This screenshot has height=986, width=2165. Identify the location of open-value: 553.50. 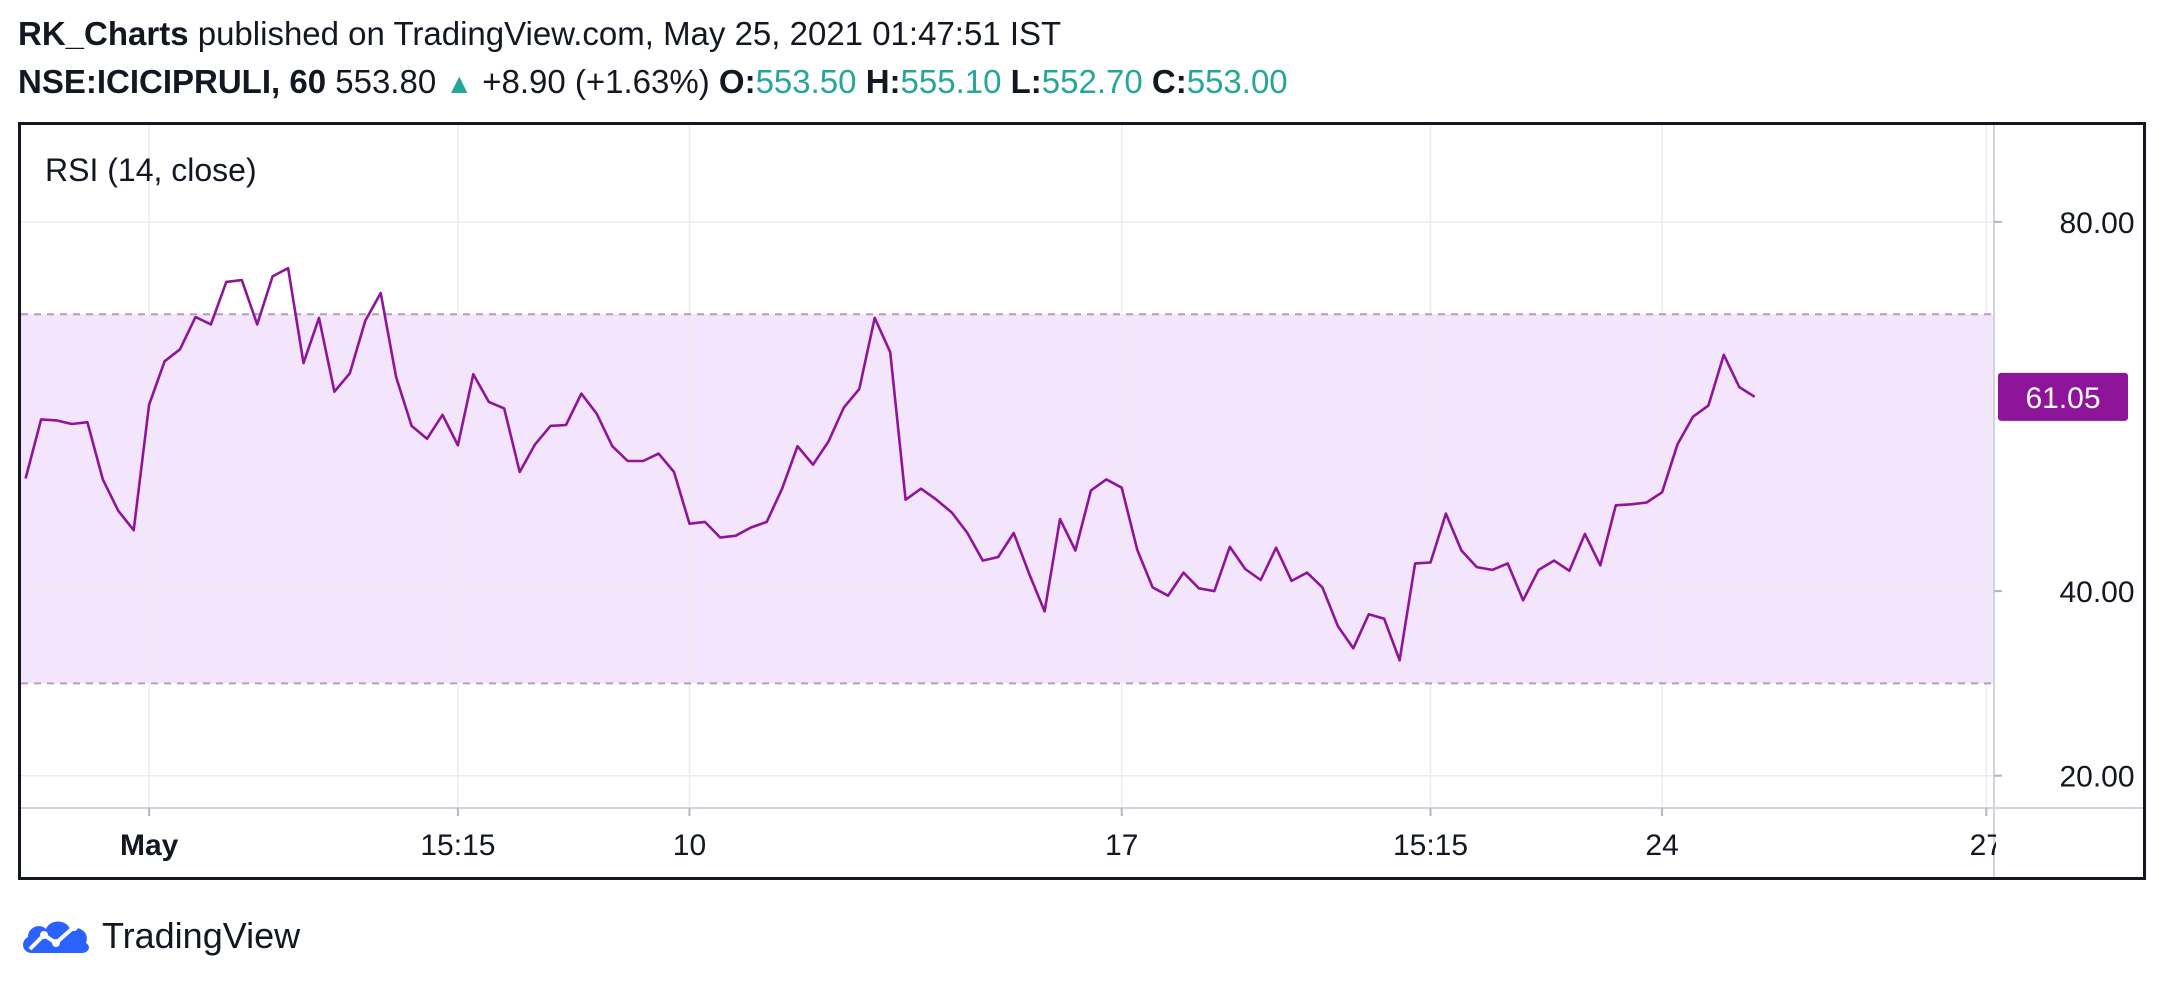
(806, 81).